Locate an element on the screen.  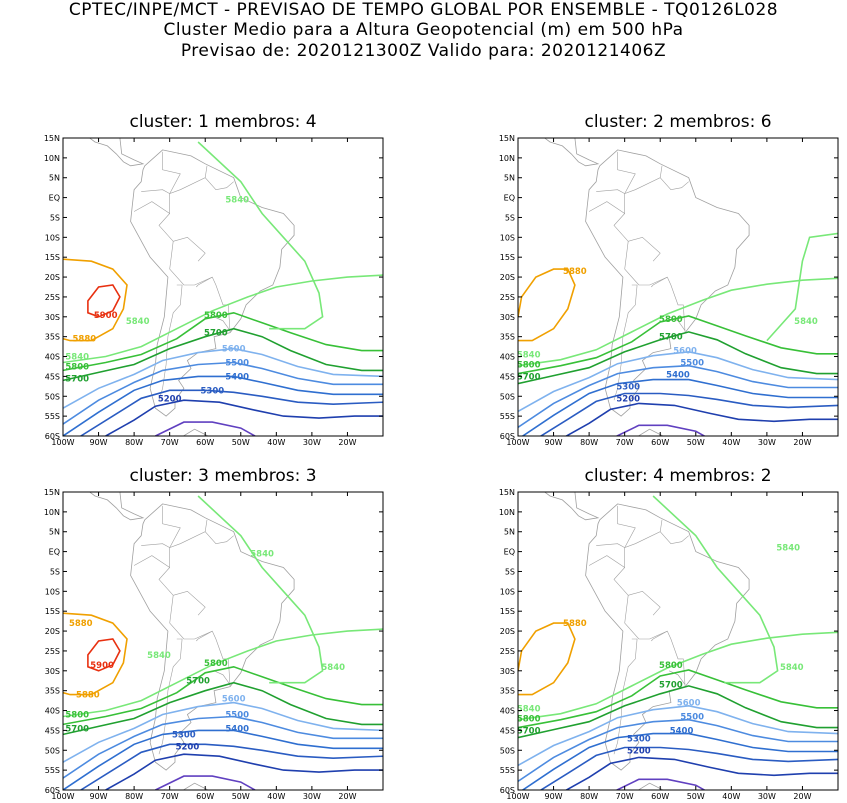
lon-tick-label: 40W is located at coordinates (276, 796).